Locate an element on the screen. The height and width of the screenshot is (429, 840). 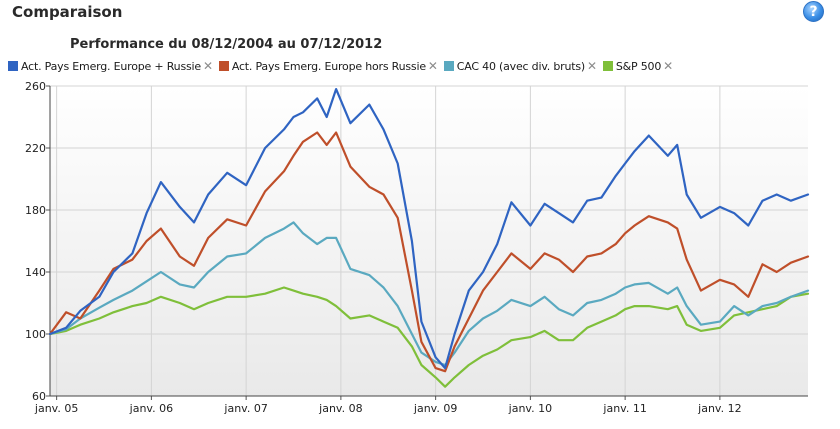
y-tick-label: 180 is located at coordinates (35, 210).